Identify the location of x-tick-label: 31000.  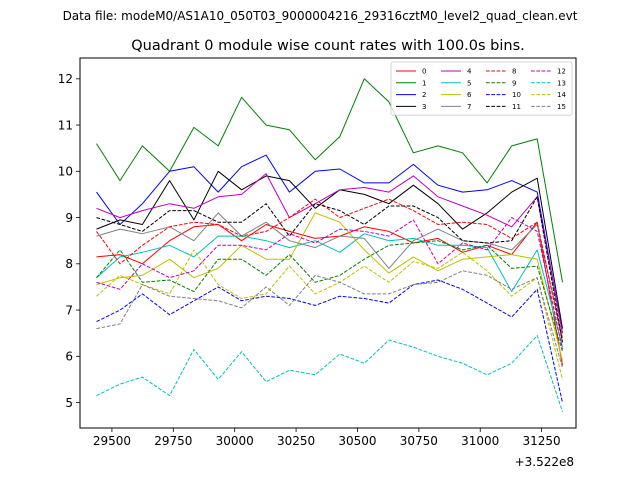
(480, 441).